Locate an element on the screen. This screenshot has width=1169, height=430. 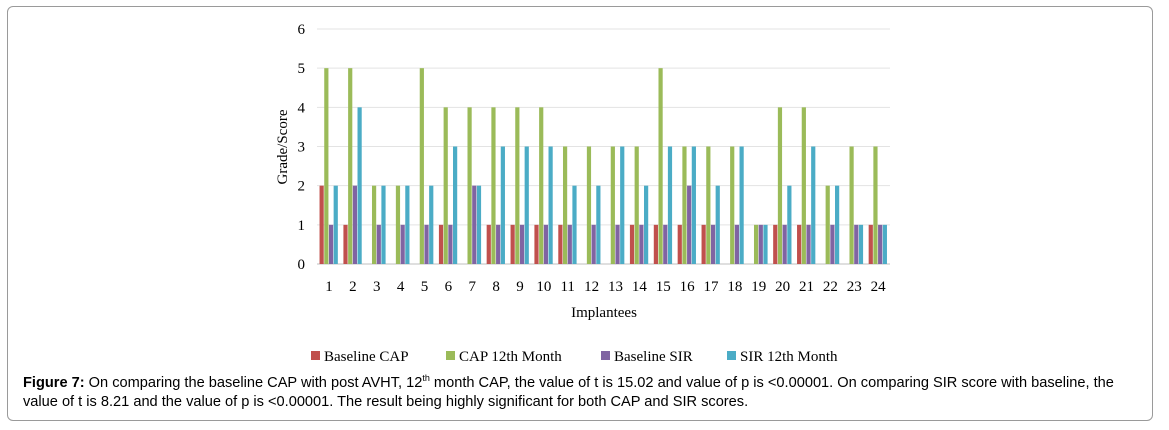
legend-label: CAP 12th Month is located at coordinates (510, 357).